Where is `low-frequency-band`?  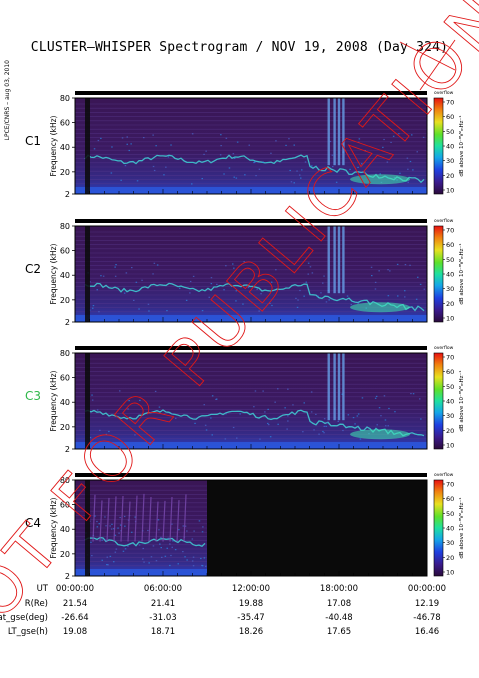
low-frequency-band is located at coordinates (141, 572).